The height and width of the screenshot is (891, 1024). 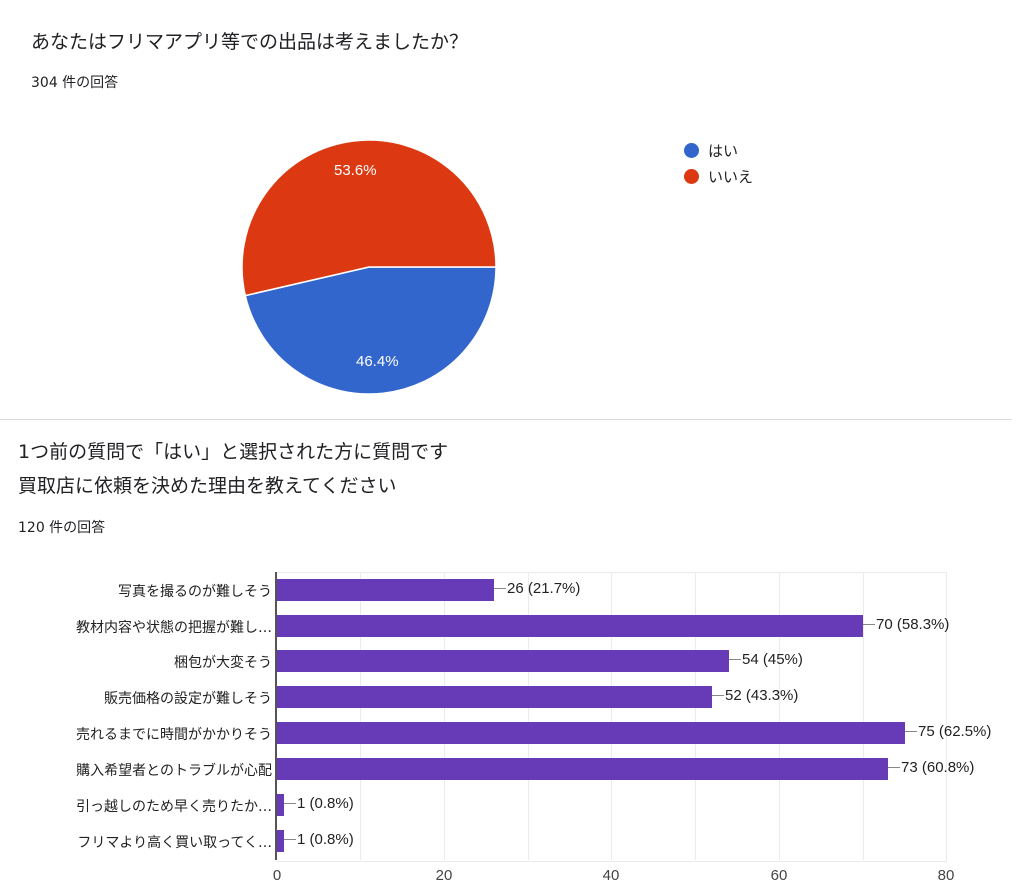 I want to click on question-2-response-count: 120 件の回答, so click(x=62, y=528).